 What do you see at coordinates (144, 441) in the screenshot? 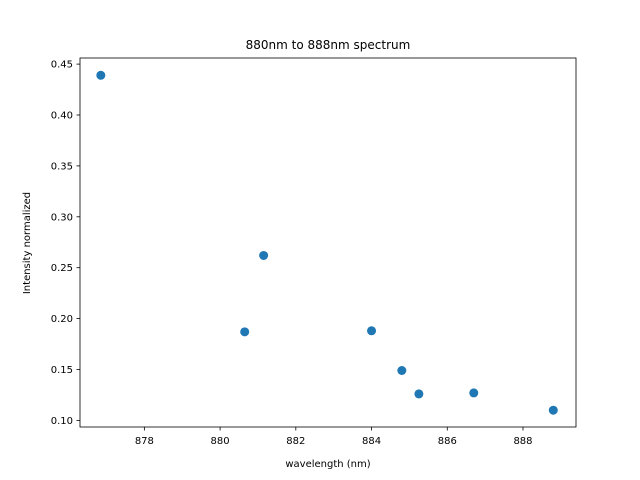
I see `x-tick-label: 878` at bounding box center [144, 441].